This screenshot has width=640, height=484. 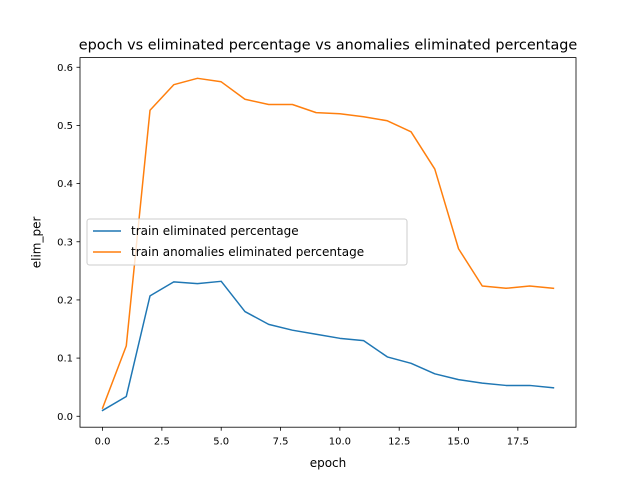 What do you see at coordinates (37, 243) in the screenshot?
I see `y-axis-label: elim_per` at bounding box center [37, 243].